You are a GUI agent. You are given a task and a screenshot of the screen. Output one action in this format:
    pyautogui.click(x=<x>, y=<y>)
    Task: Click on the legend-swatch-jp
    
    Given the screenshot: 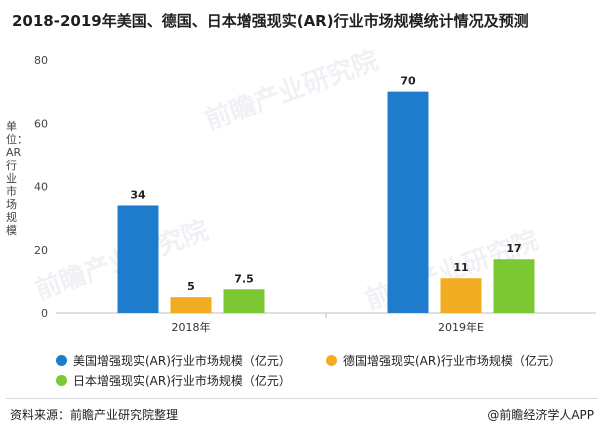 What is the action you would take?
    pyautogui.click(x=61, y=380)
    